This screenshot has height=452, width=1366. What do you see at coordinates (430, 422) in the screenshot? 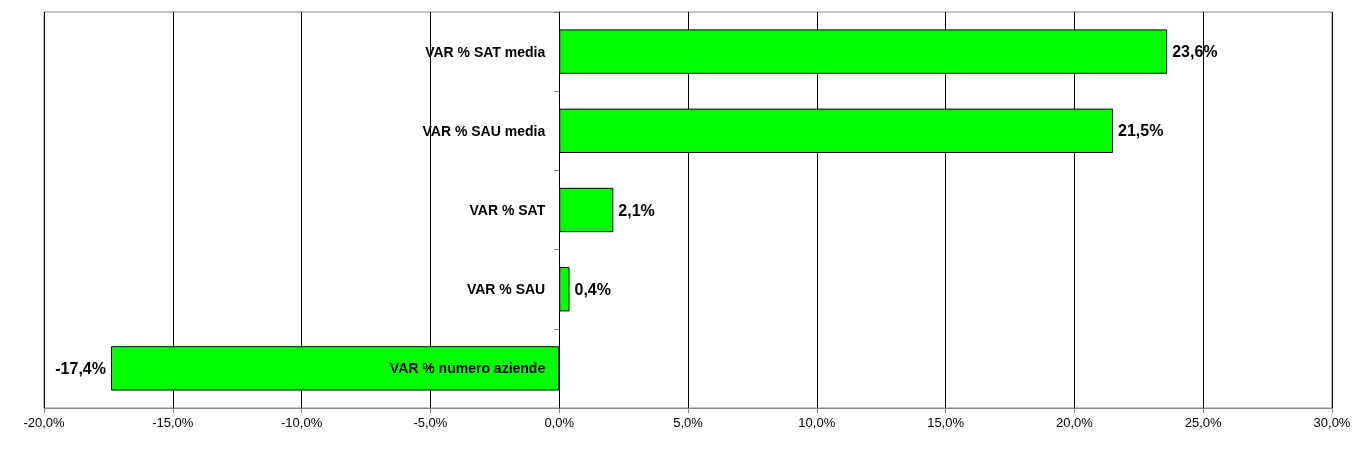
I see `x-tick-label: -5,0%` at bounding box center [430, 422].